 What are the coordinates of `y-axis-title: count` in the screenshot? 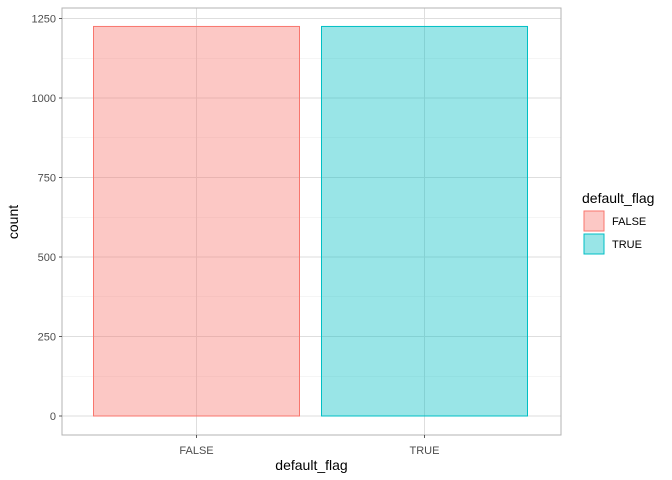 It's located at (13, 222).